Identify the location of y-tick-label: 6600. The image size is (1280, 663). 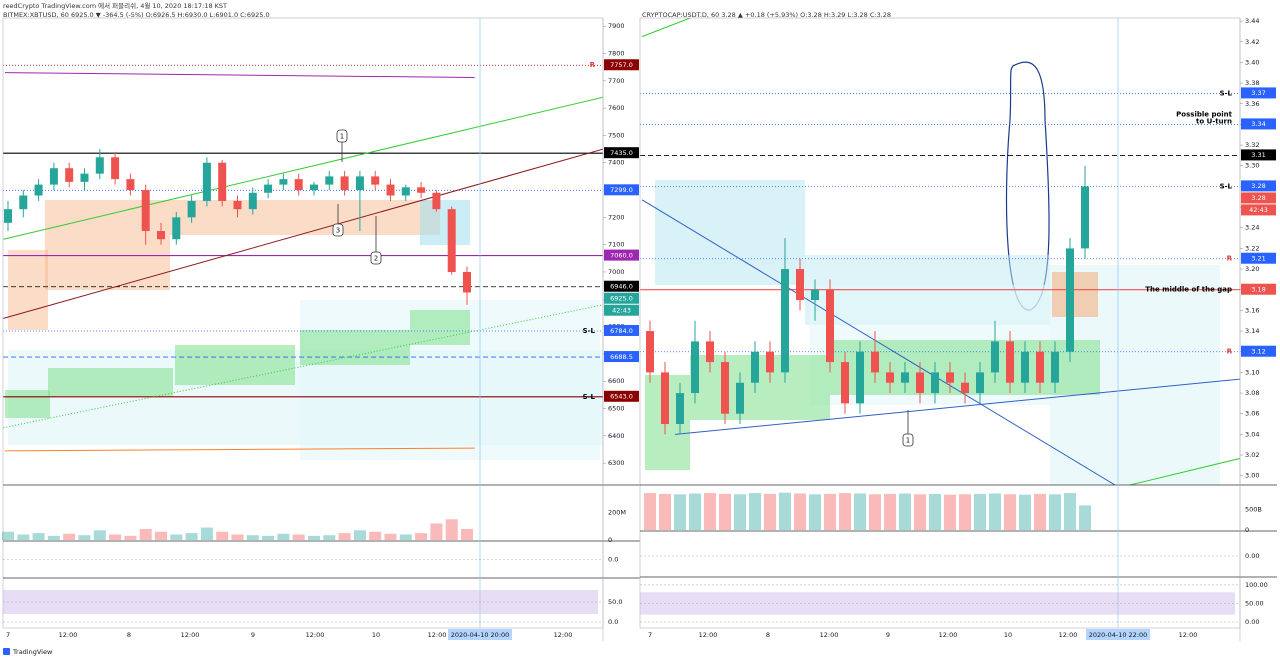
(616, 381).